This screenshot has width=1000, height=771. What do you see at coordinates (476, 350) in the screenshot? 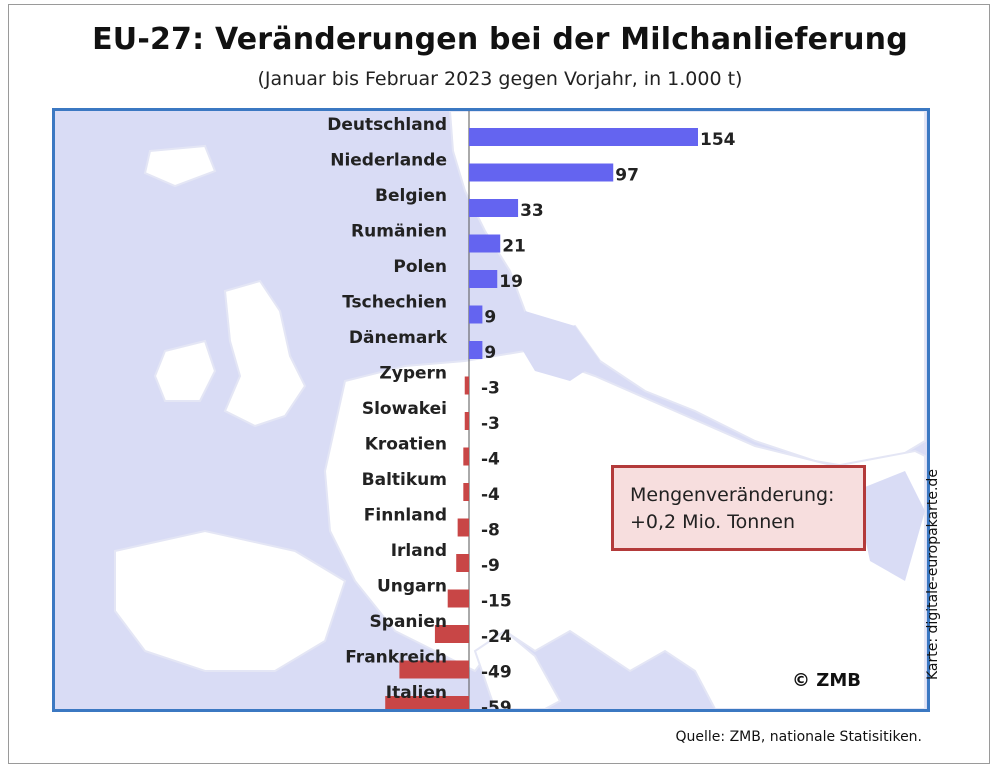
I see `bar-dänemark` at bounding box center [476, 350].